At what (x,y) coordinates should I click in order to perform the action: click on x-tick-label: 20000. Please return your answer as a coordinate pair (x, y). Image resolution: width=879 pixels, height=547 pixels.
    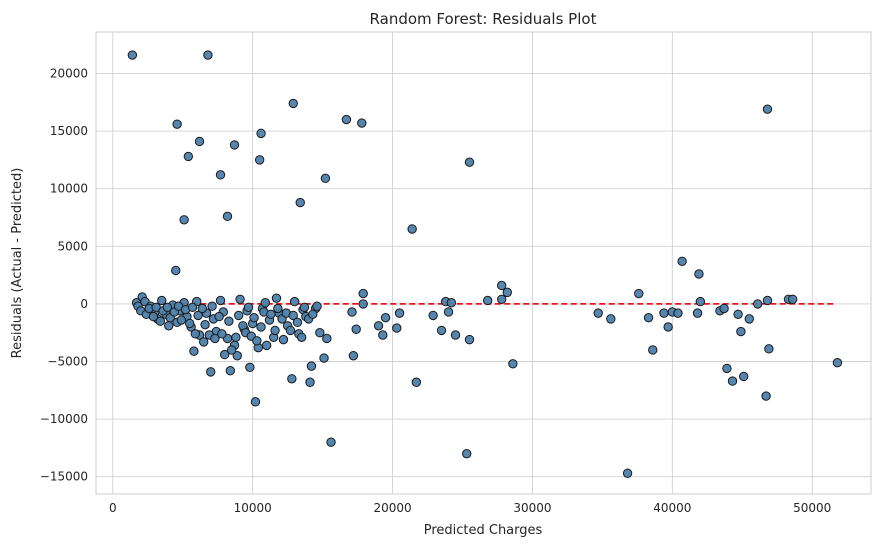
    Looking at the image, I should click on (392, 508).